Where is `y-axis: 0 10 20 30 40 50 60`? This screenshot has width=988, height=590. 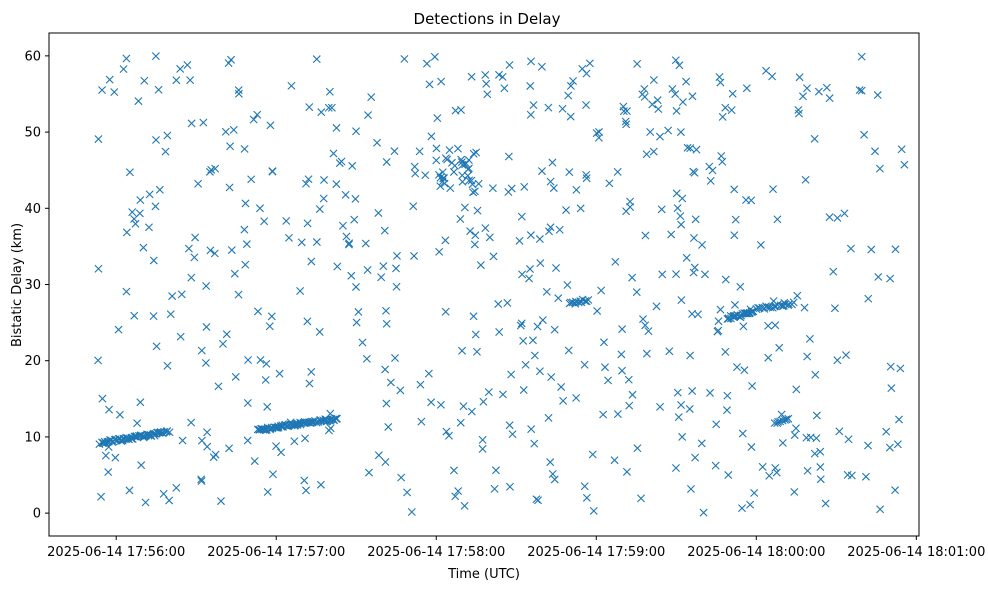
y-axis: 0 10 20 30 40 50 60 is located at coordinates (36, 285).